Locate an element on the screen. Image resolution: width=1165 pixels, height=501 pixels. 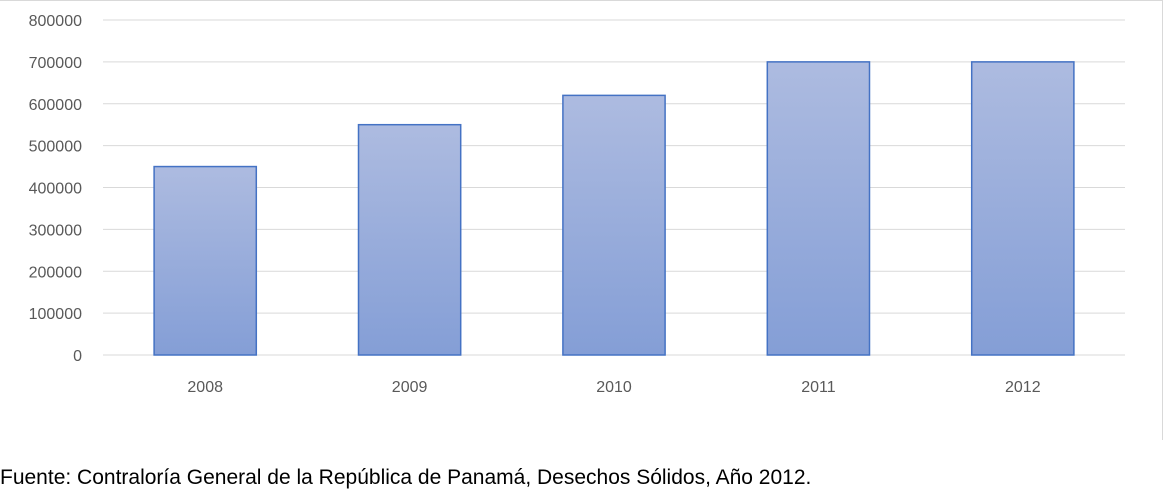
x-tick-label: 2008 is located at coordinates (205, 387).